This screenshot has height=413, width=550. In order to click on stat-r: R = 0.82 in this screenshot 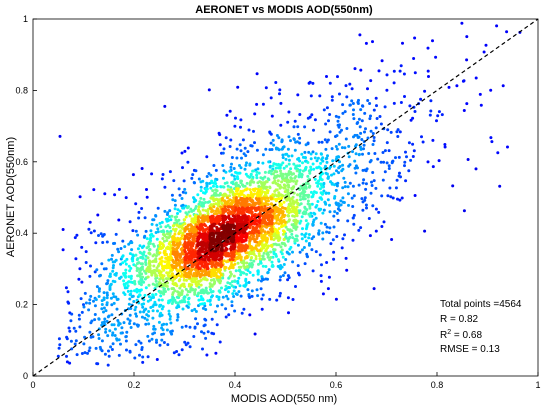, I will do `click(459, 319)`.